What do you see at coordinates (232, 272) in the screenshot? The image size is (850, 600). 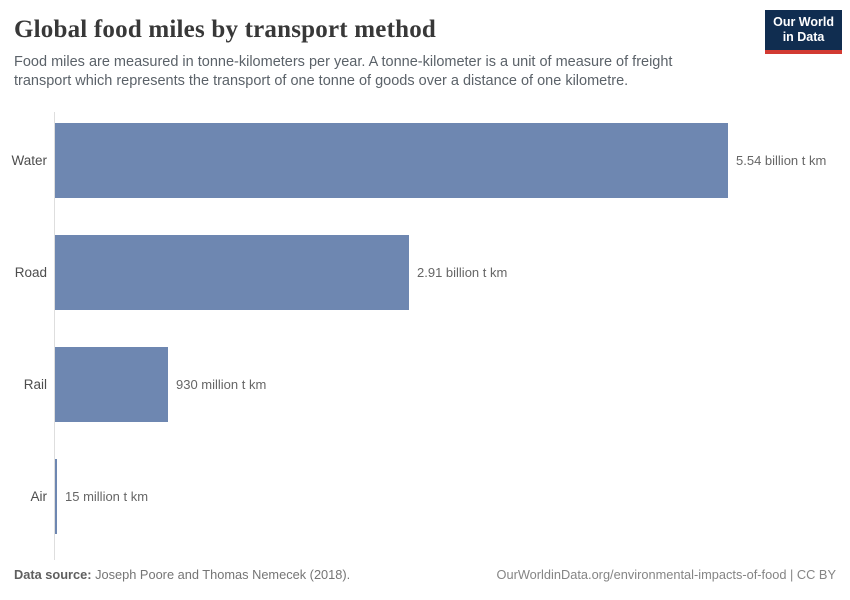 I see `bar-road` at bounding box center [232, 272].